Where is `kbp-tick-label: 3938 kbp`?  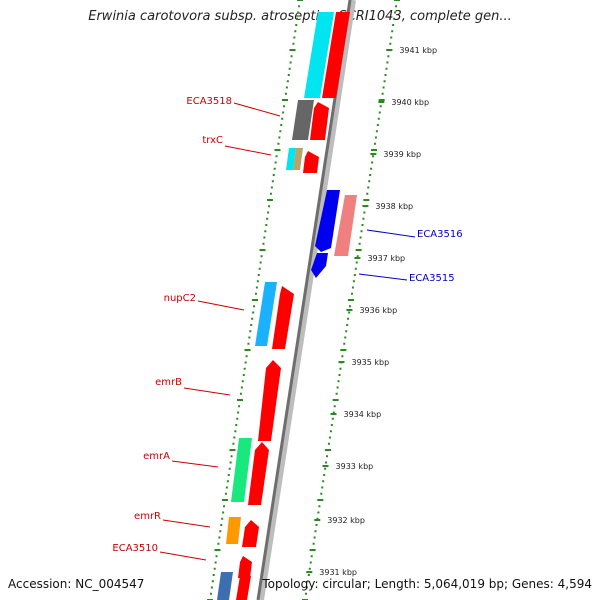
kbp-tick-label: 3938 kbp is located at coordinates (394, 206).